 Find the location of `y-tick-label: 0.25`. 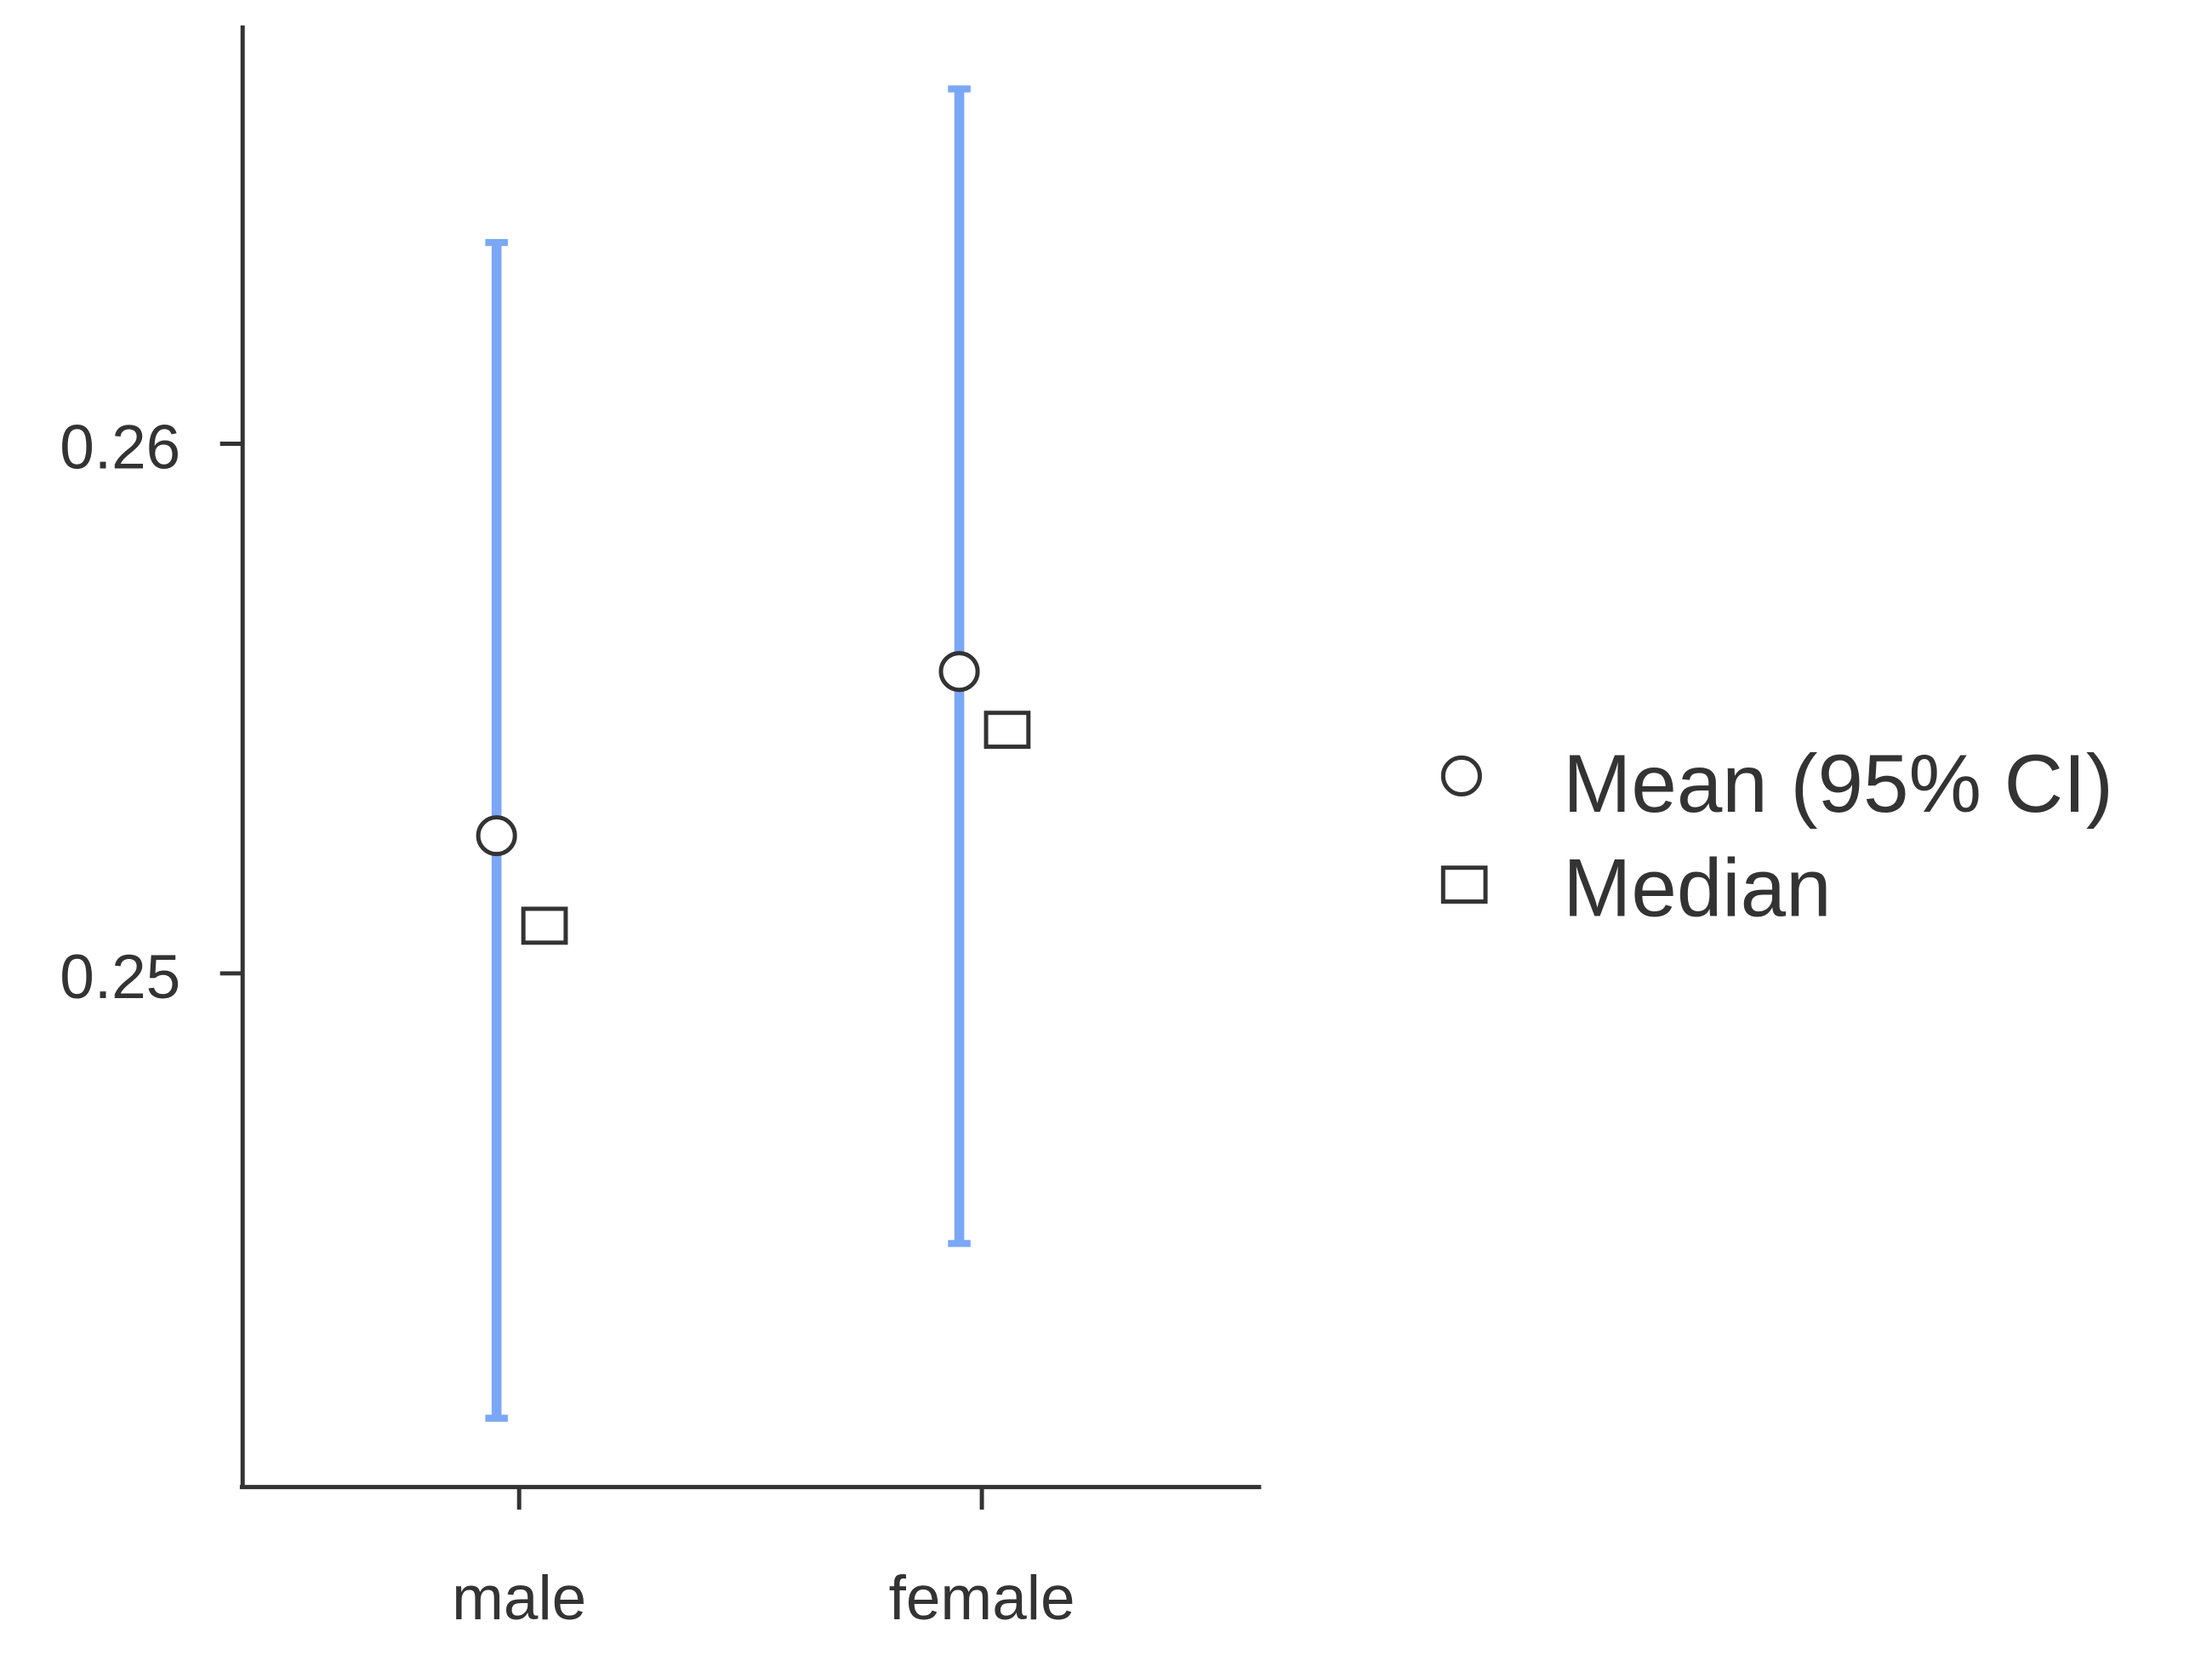

y-tick-label: 0.25 is located at coordinates (120, 978).